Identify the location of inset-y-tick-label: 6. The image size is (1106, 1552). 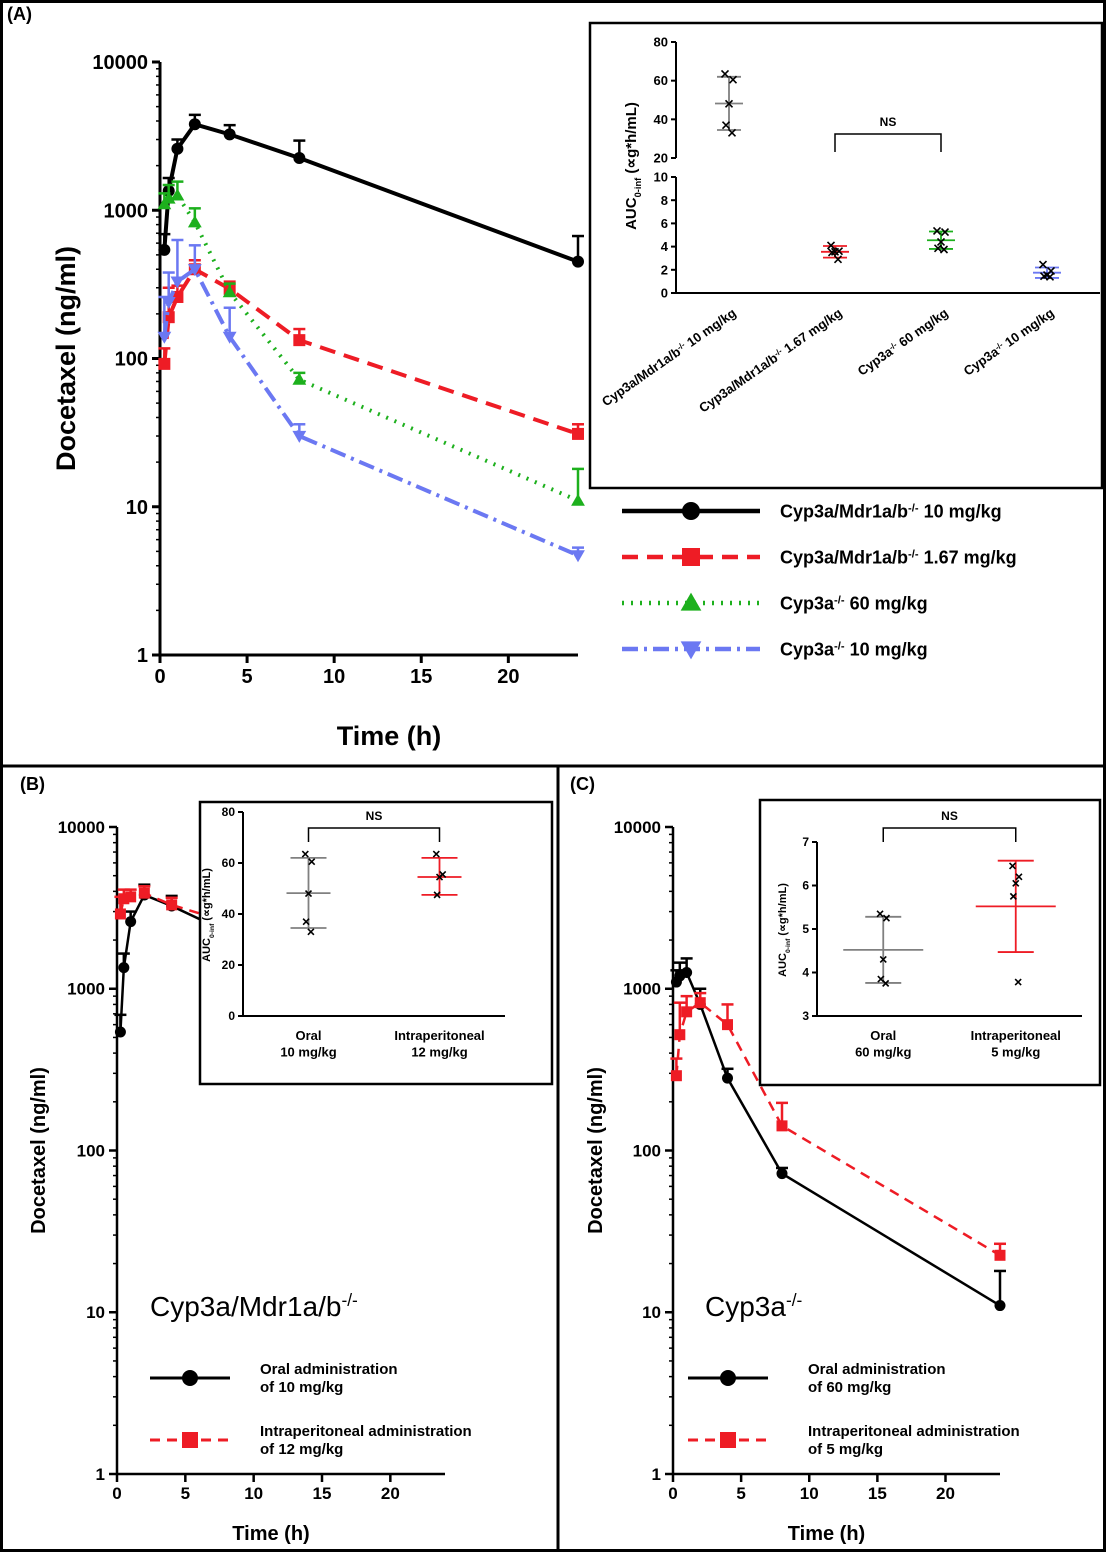
(664, 223).